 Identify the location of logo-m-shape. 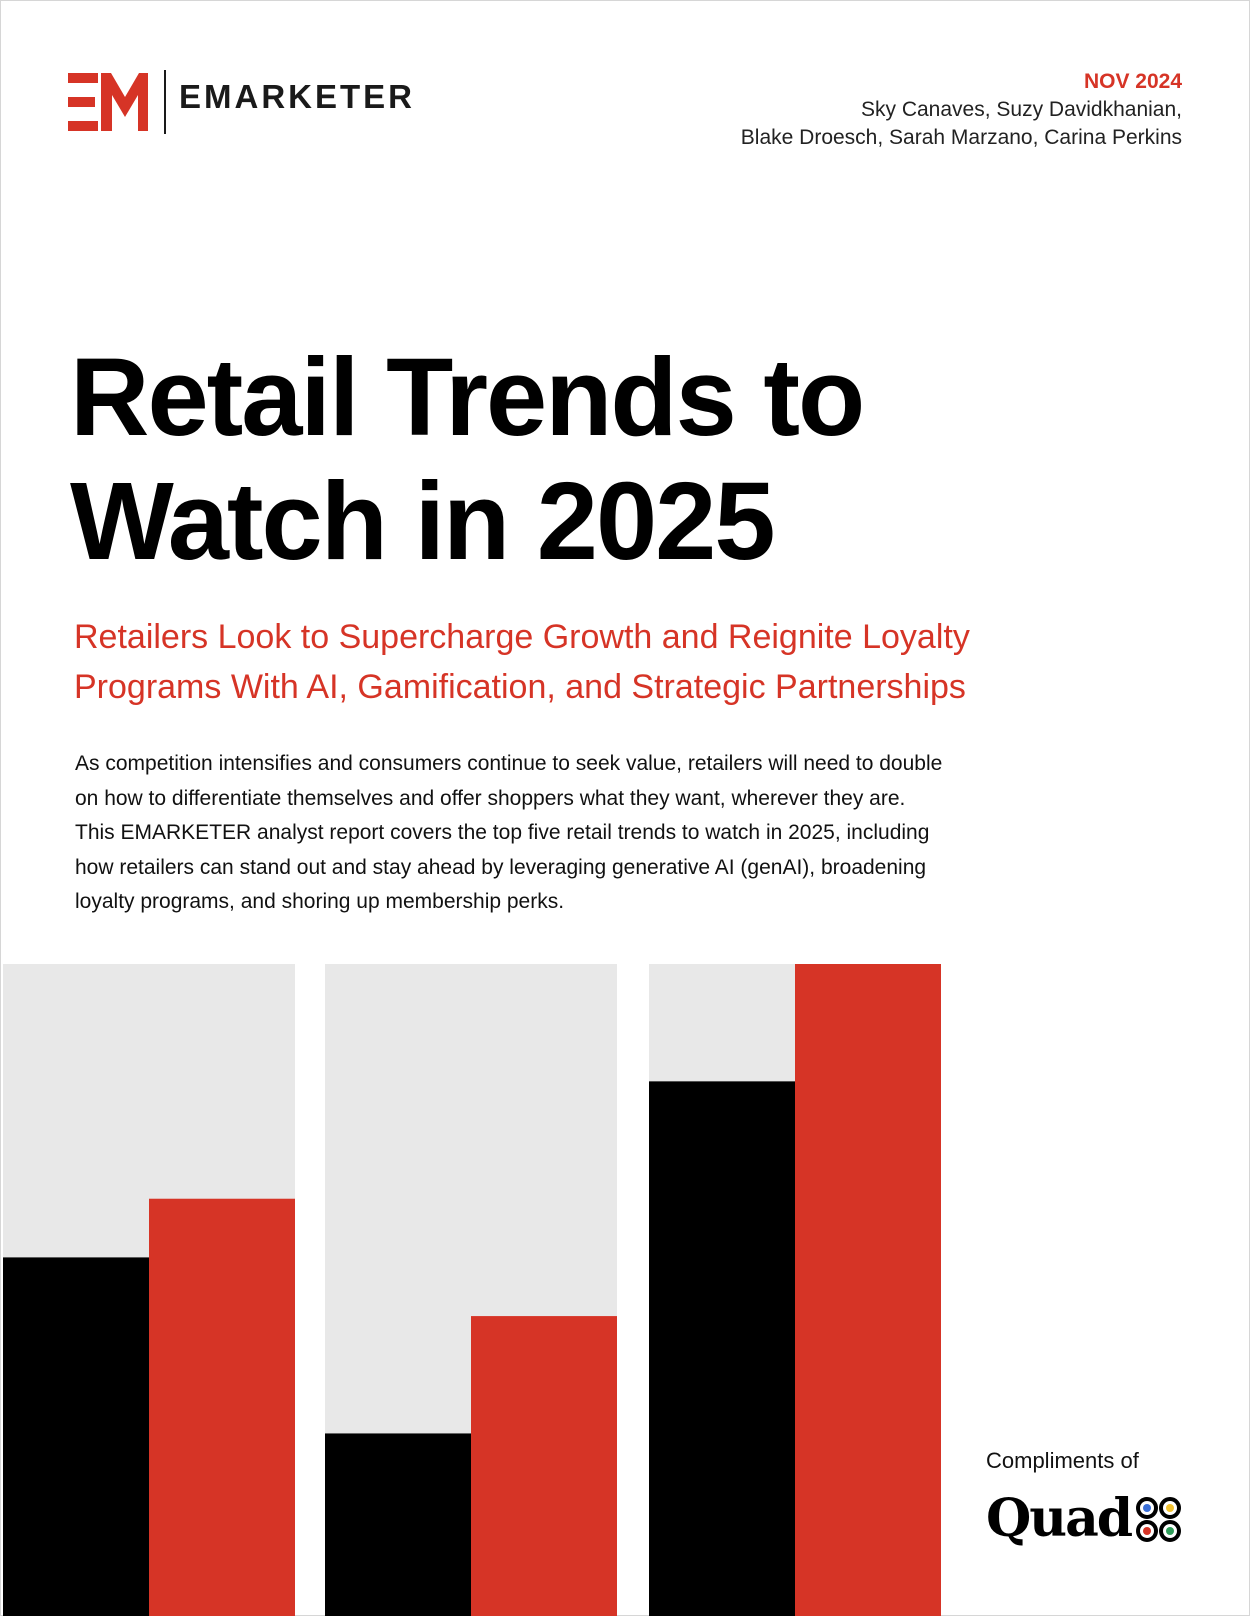
(124, 102).